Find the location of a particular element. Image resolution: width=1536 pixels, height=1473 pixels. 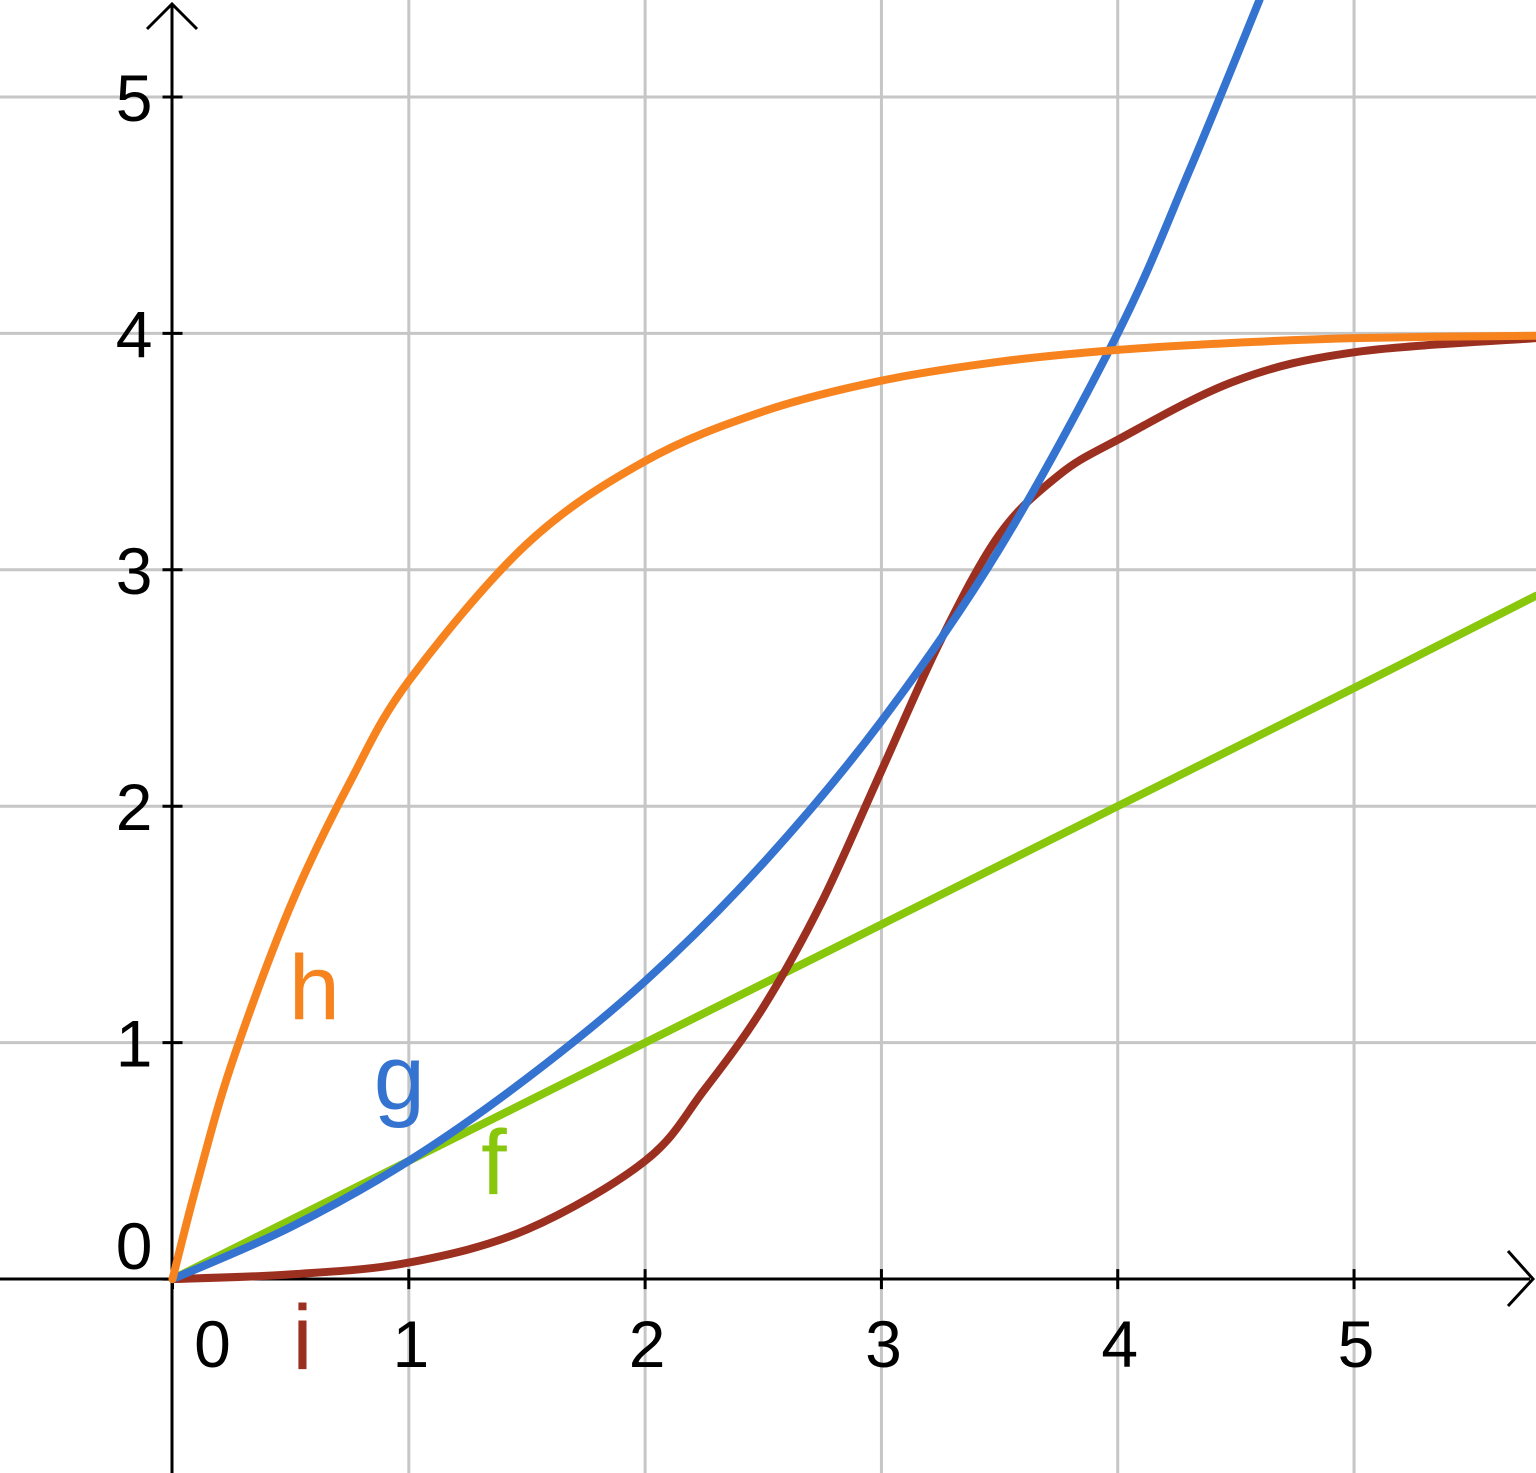

x-tick-label-3: 3 is located at coordinates (883, 1344).